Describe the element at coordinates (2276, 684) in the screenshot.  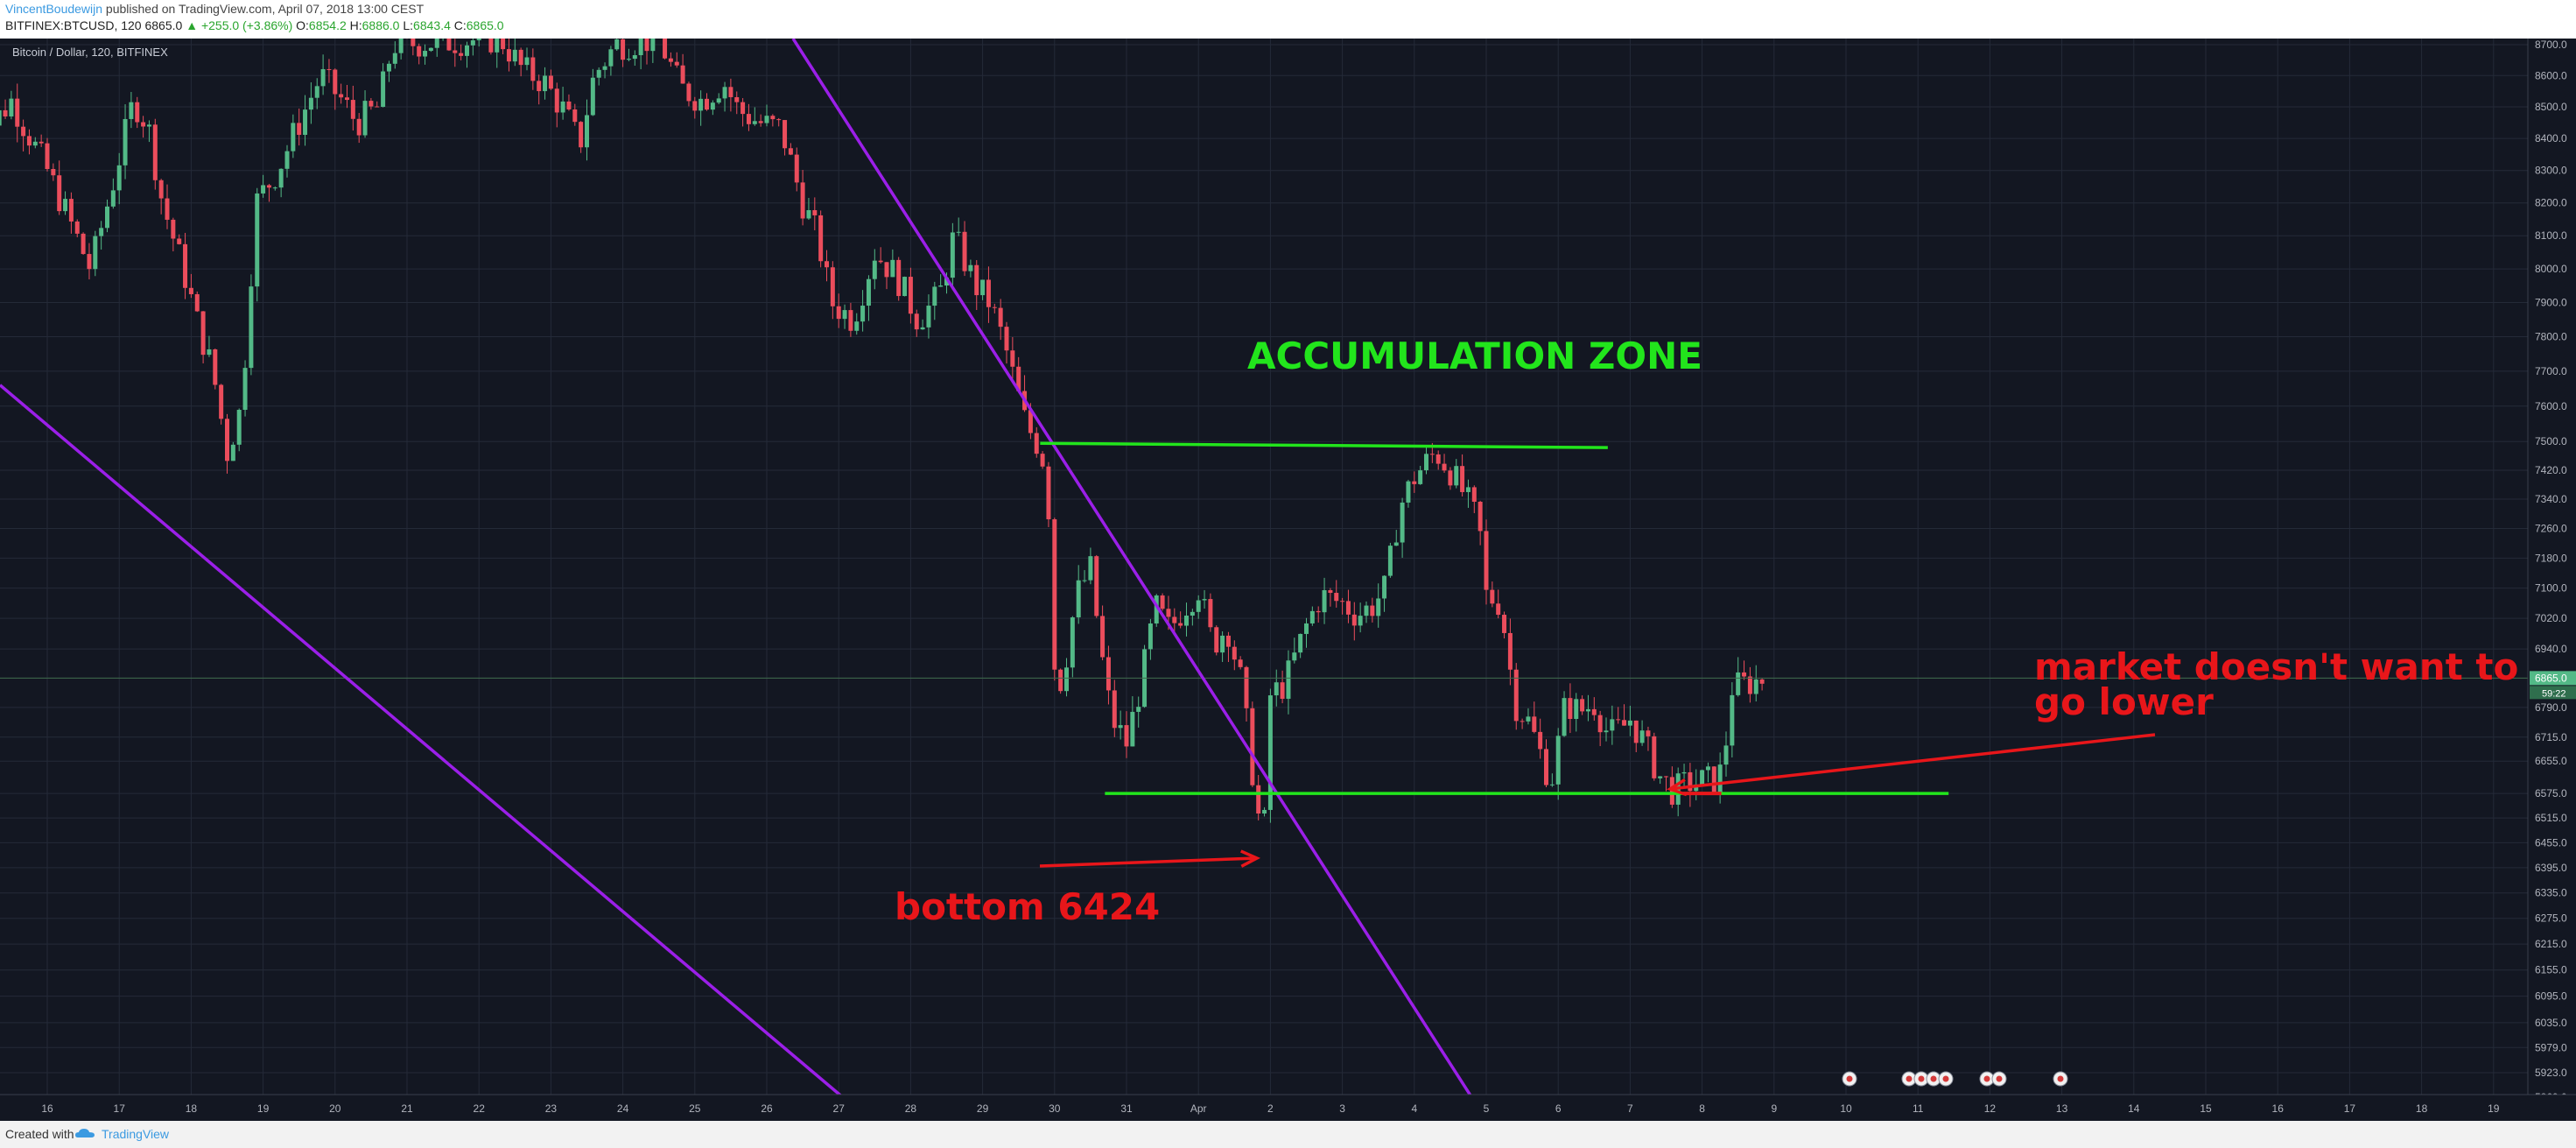
I see `market-comment-label: market doesn't want to go lower` at that location.